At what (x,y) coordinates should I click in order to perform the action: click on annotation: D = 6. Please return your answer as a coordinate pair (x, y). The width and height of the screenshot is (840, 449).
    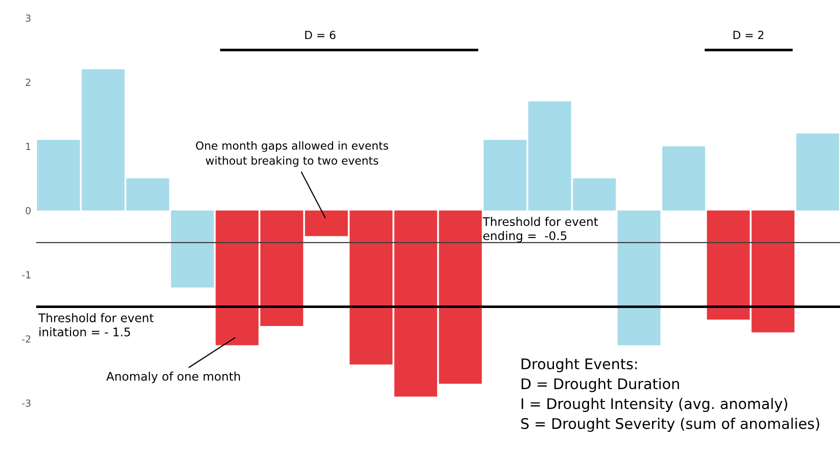
    Looking at the image, I should click on (320, 35).